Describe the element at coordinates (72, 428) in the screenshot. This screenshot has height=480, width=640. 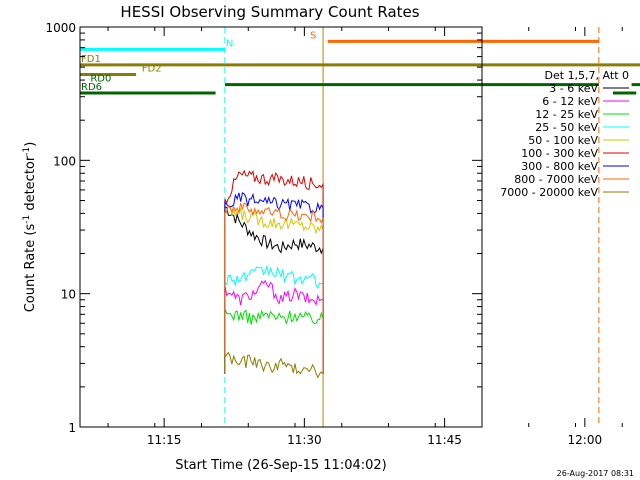
I see `y-tick-label: 1` at that location.